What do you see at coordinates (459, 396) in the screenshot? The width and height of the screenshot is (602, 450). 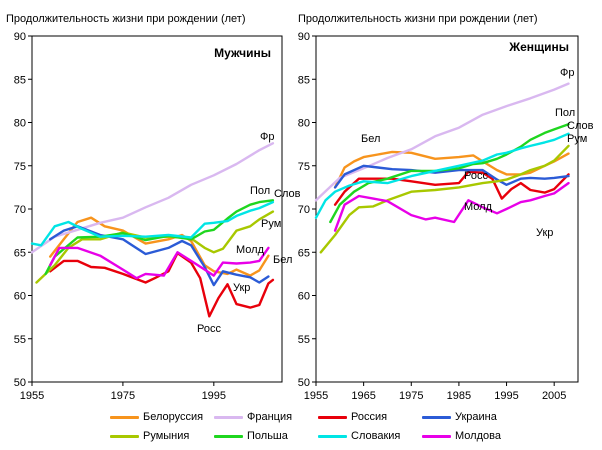 I see `x-tick-label: 1985` at bounding box center [459, 396].